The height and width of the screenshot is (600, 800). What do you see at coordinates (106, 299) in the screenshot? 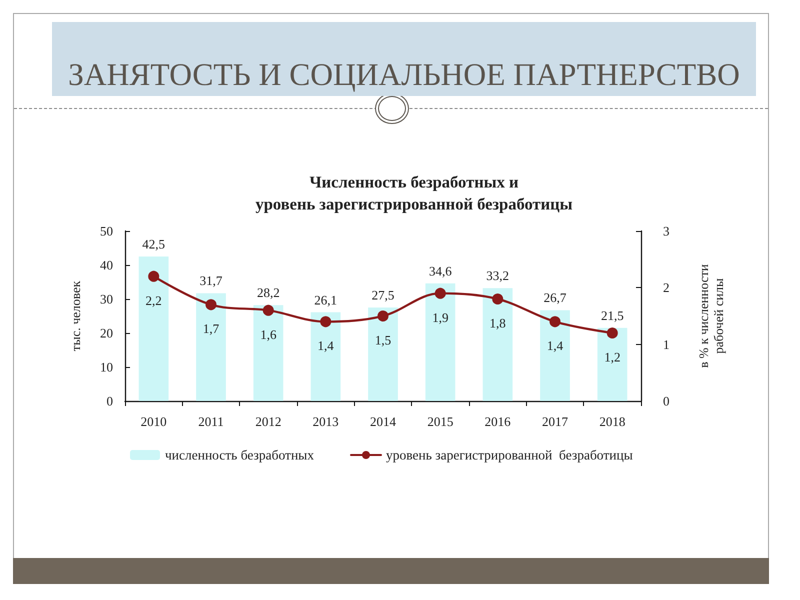
I see `y-tick-label: 30` at bounding box center [106, 299].